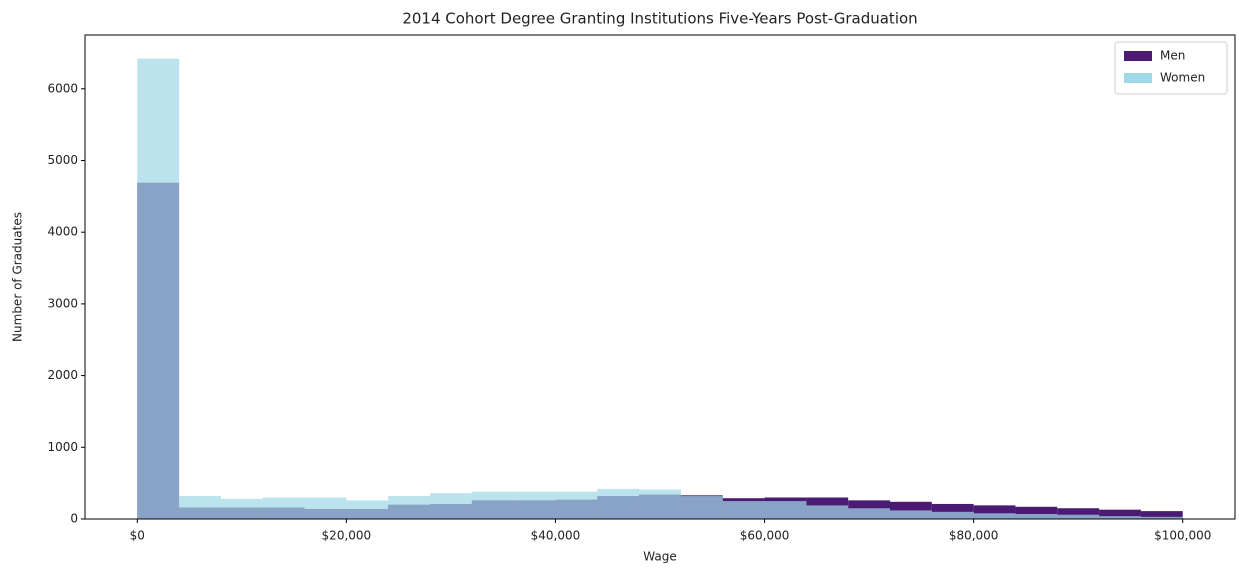 This screenshot has width=1239, height=570. I want to click on y-tick-label: 0, so click(74, 519).